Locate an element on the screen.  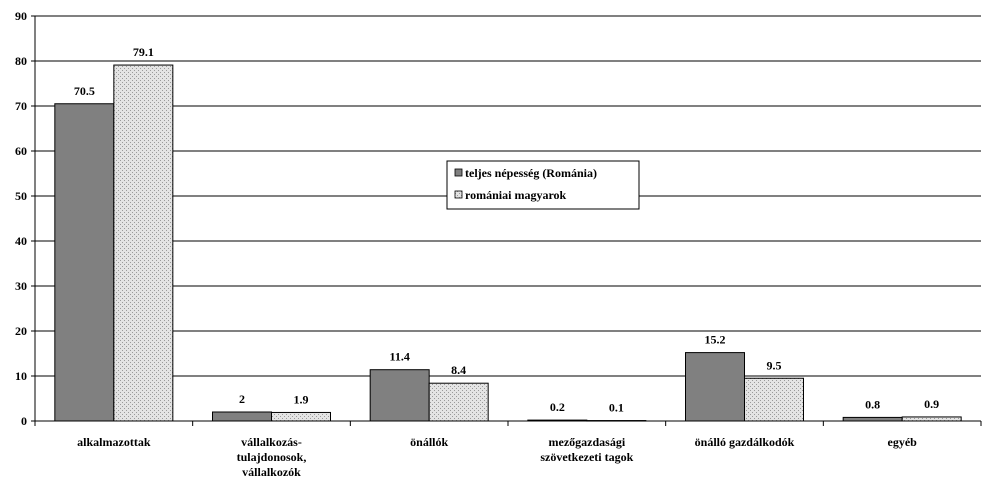
category-label: alkalmazottak is located at coordinates (114, 442).